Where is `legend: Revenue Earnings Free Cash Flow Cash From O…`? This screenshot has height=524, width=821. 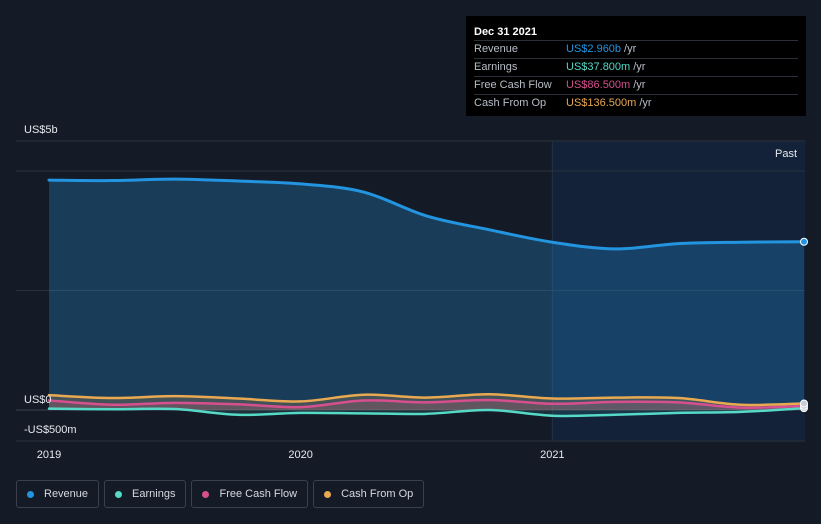 legend: Revenue Earnings Free Cash Flow Cash From O… is located at coordinates (222, 494).